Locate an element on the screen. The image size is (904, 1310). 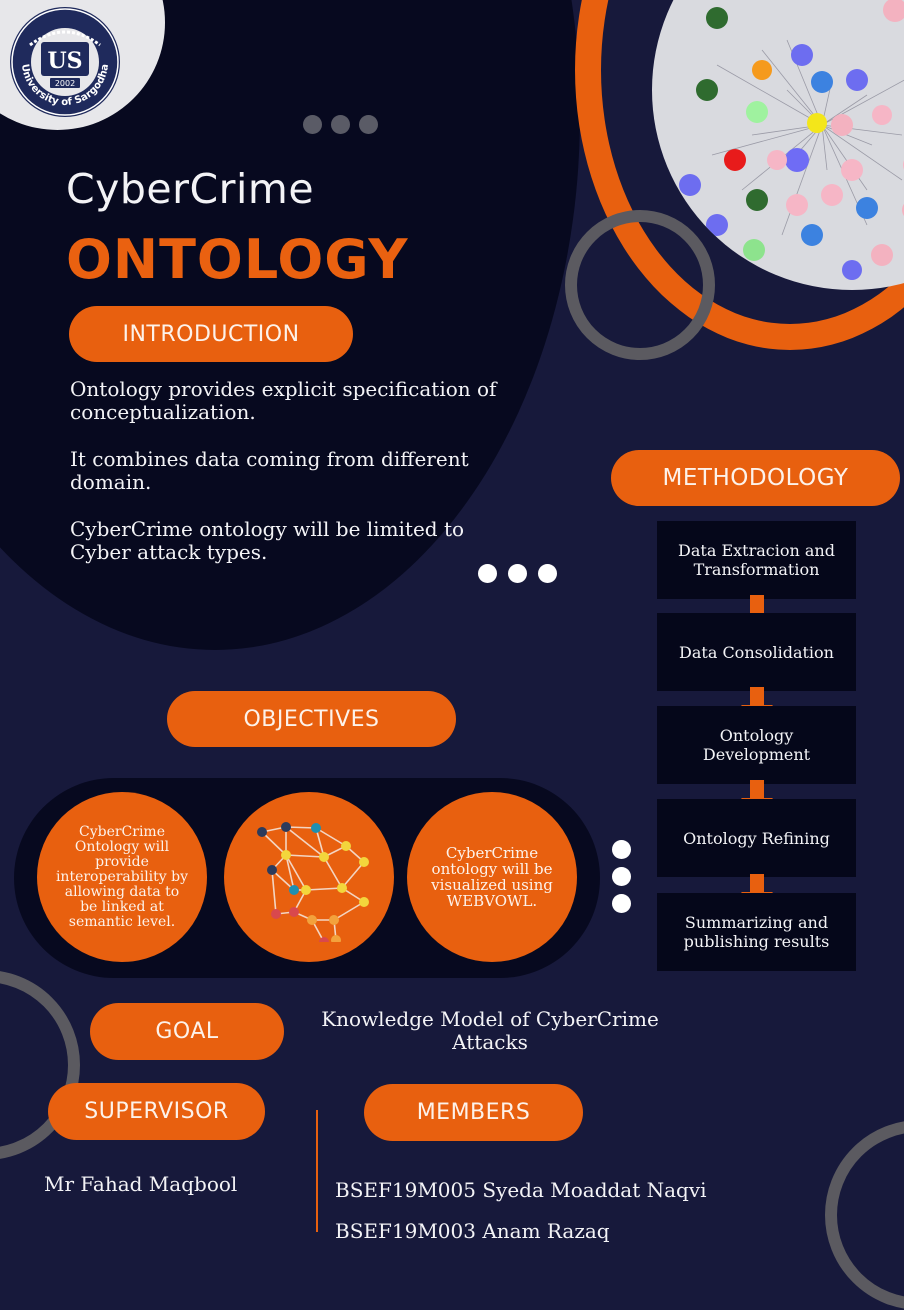
gray-ring-decoration is located at coordinates (640, 285).